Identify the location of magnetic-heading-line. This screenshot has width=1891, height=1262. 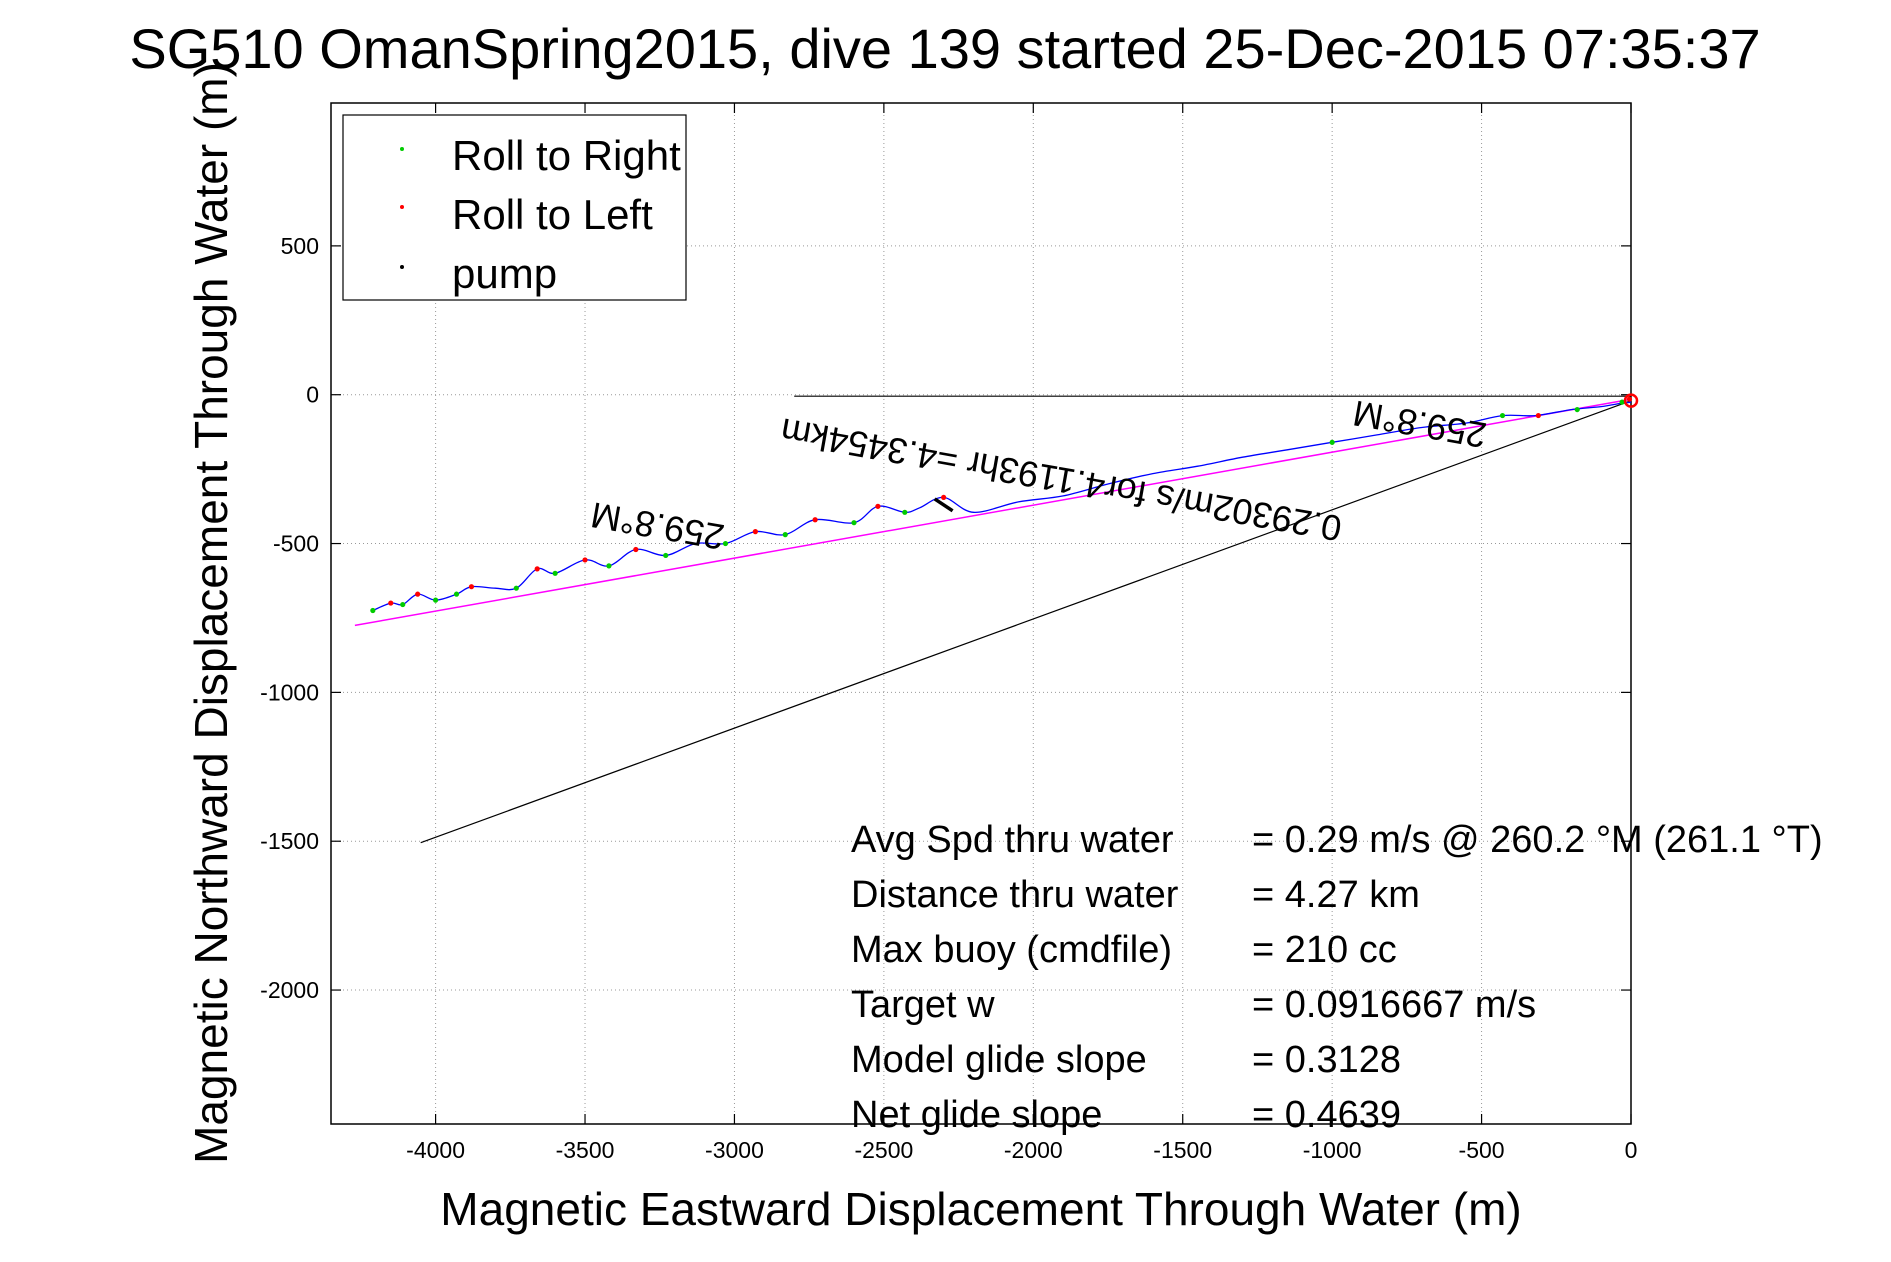
(993, 512).